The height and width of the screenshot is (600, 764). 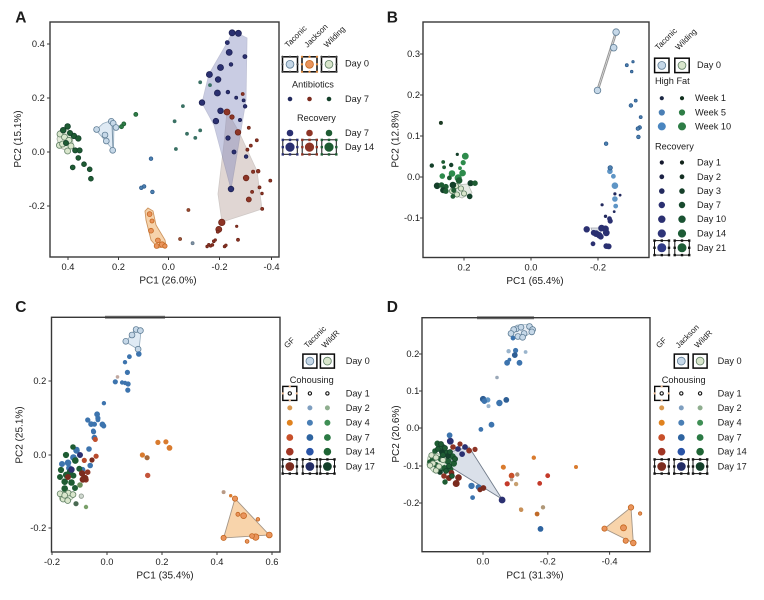 What do you see at coordinates (709, 191) in the screenshot?
I see `svg-text: Day 3` at bounding box center [709, 191].